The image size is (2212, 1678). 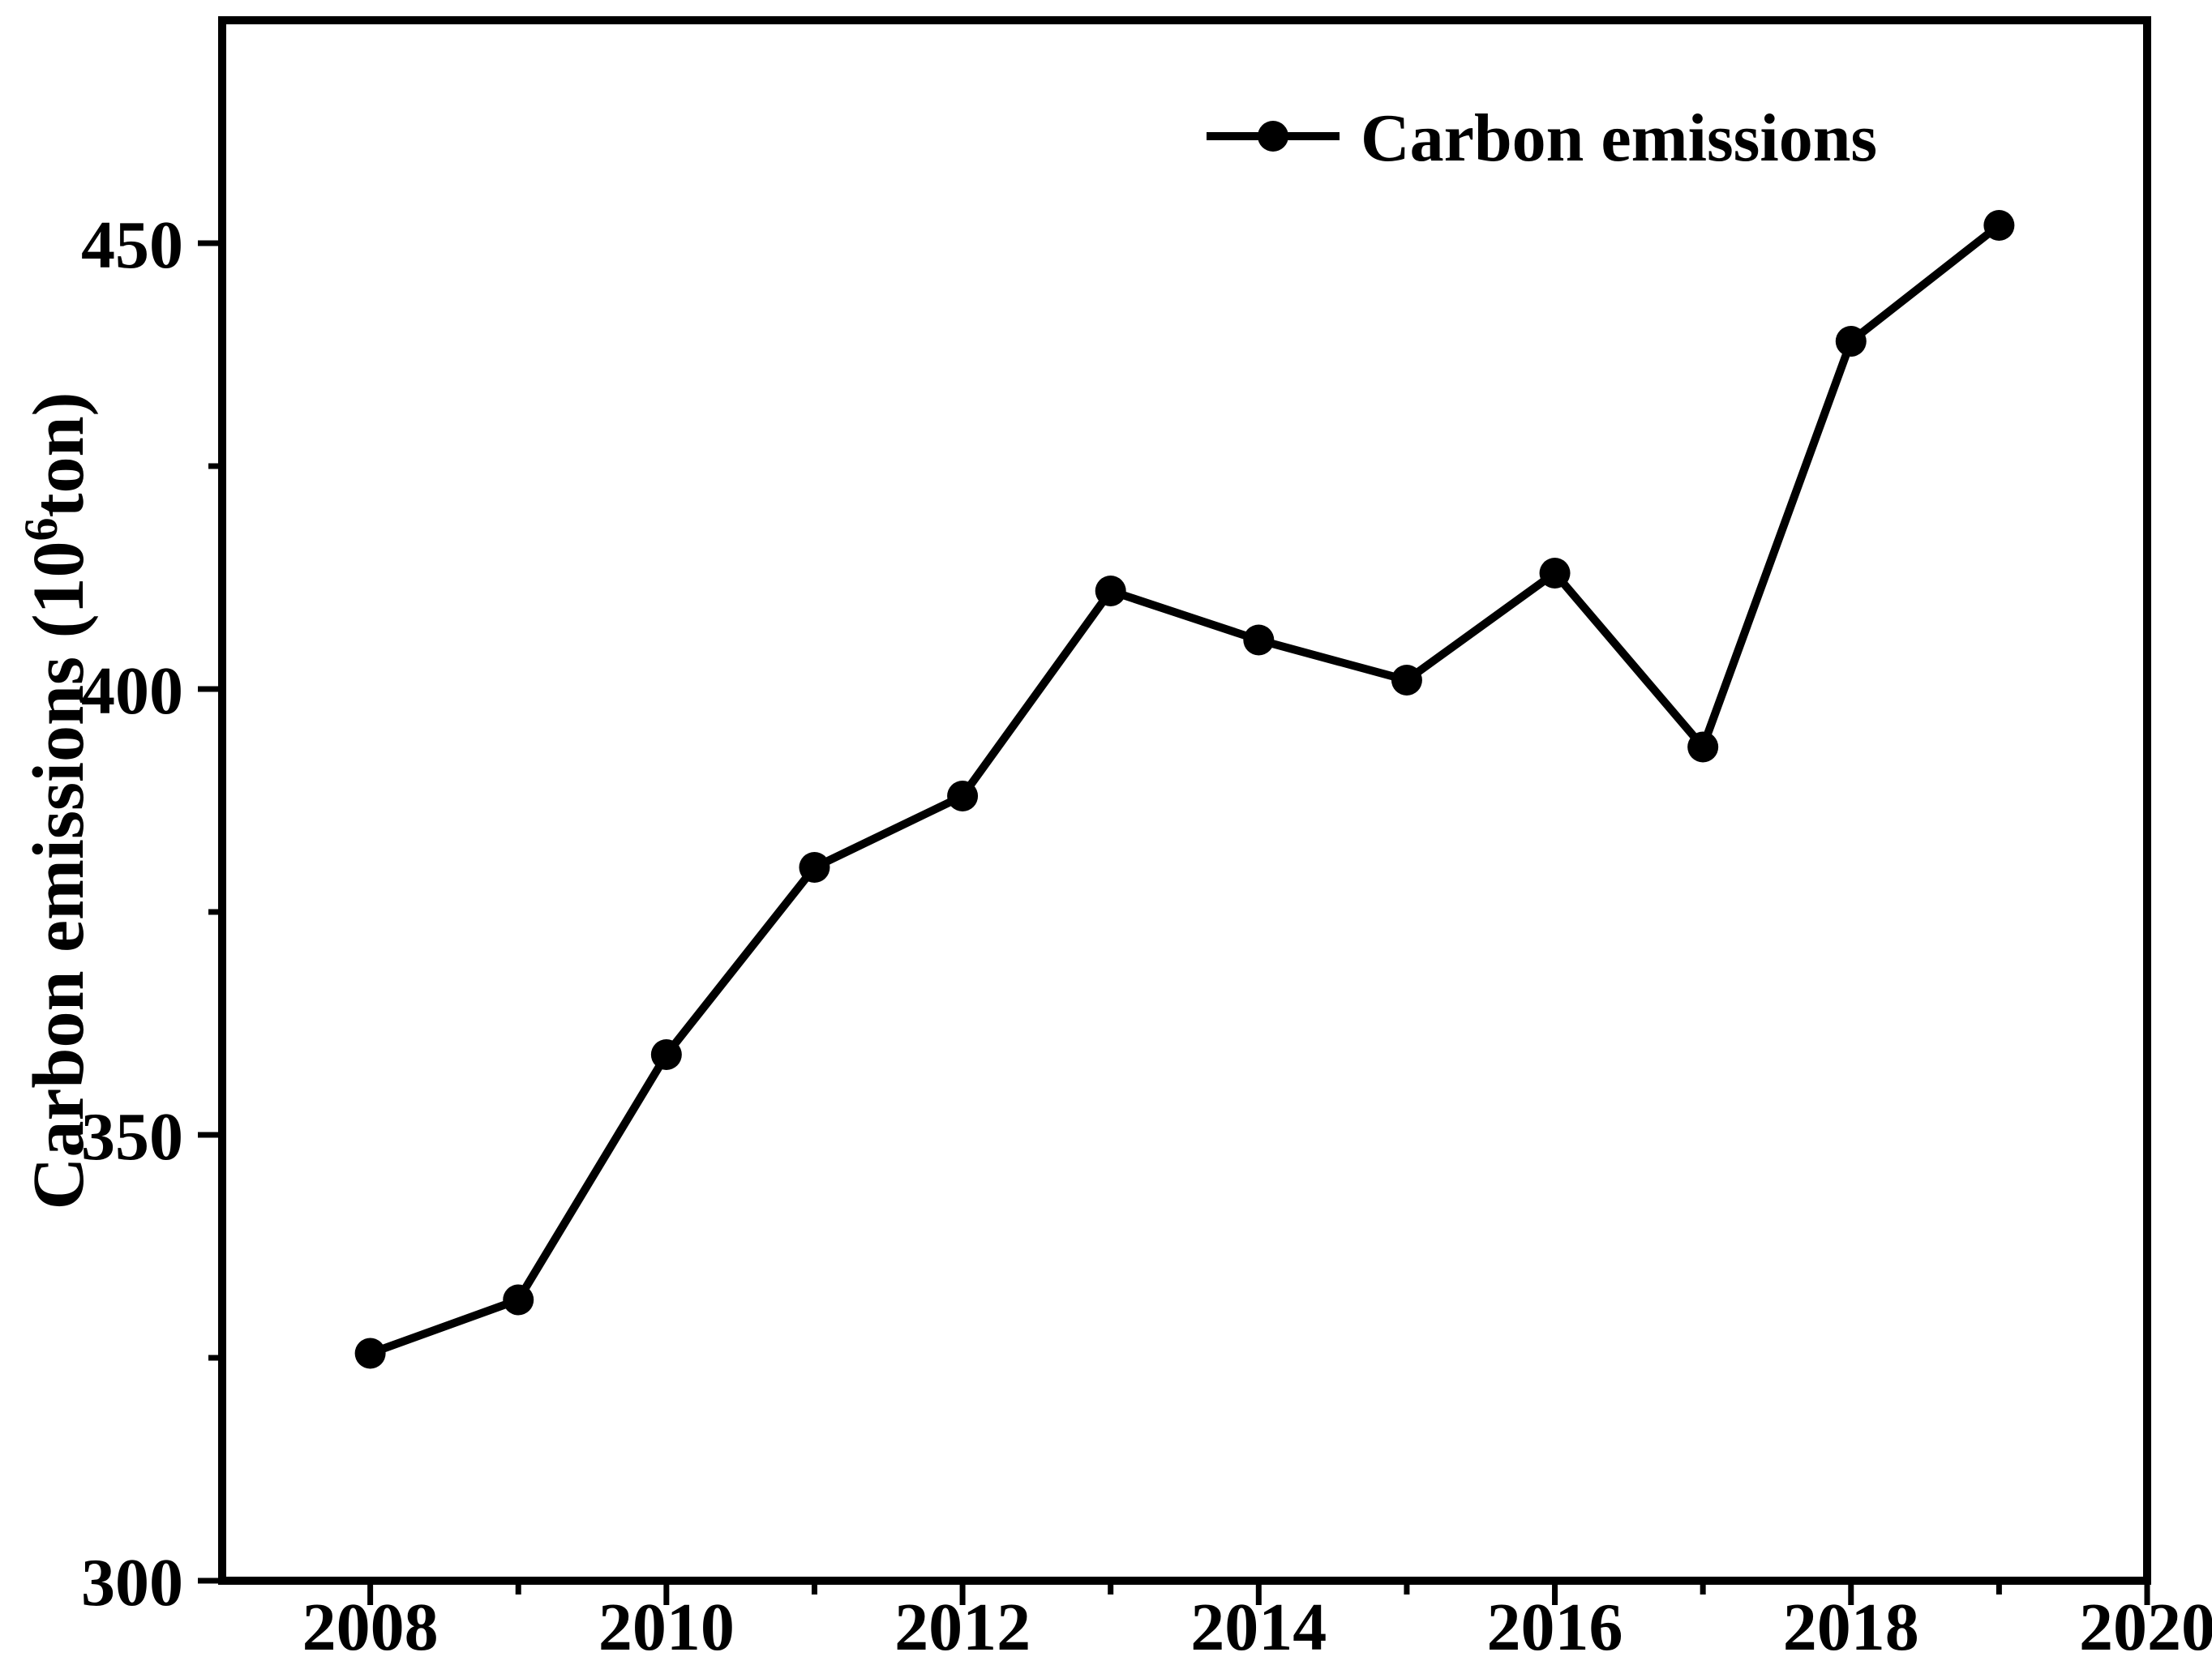 What do you see at coordinates (1619, 138) in the screenshot?
I see `legend-label: Carbon emissions` at bounding box center [1619, 138].